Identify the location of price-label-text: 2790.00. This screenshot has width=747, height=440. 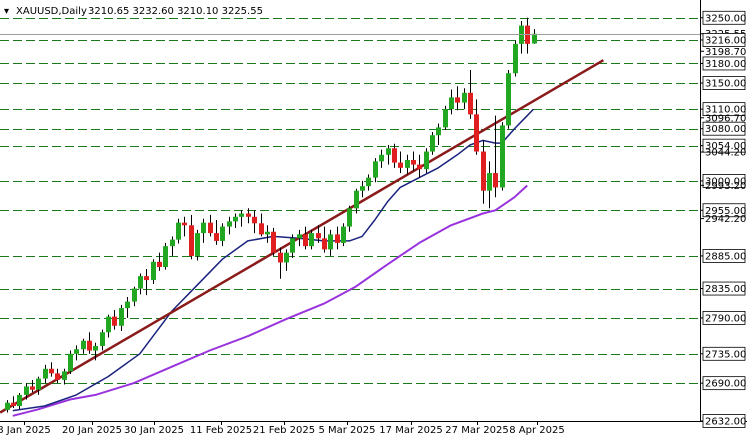
(725, 318).